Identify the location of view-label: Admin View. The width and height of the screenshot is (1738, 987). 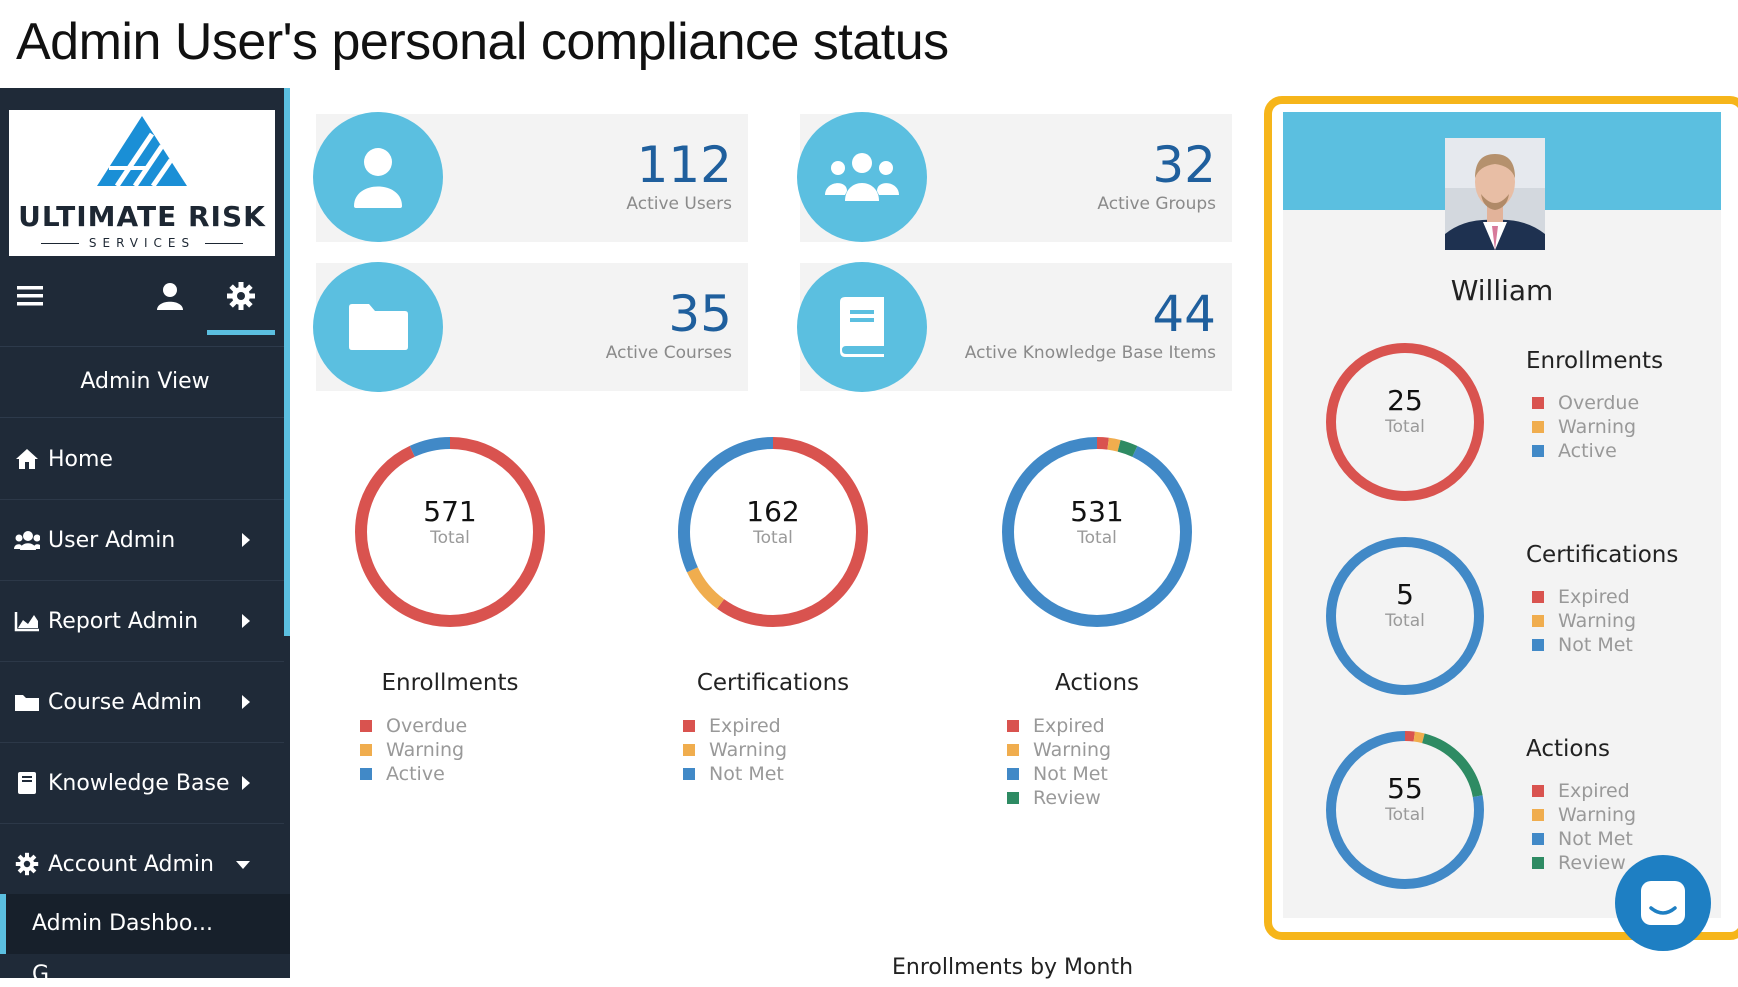
(145, 382).